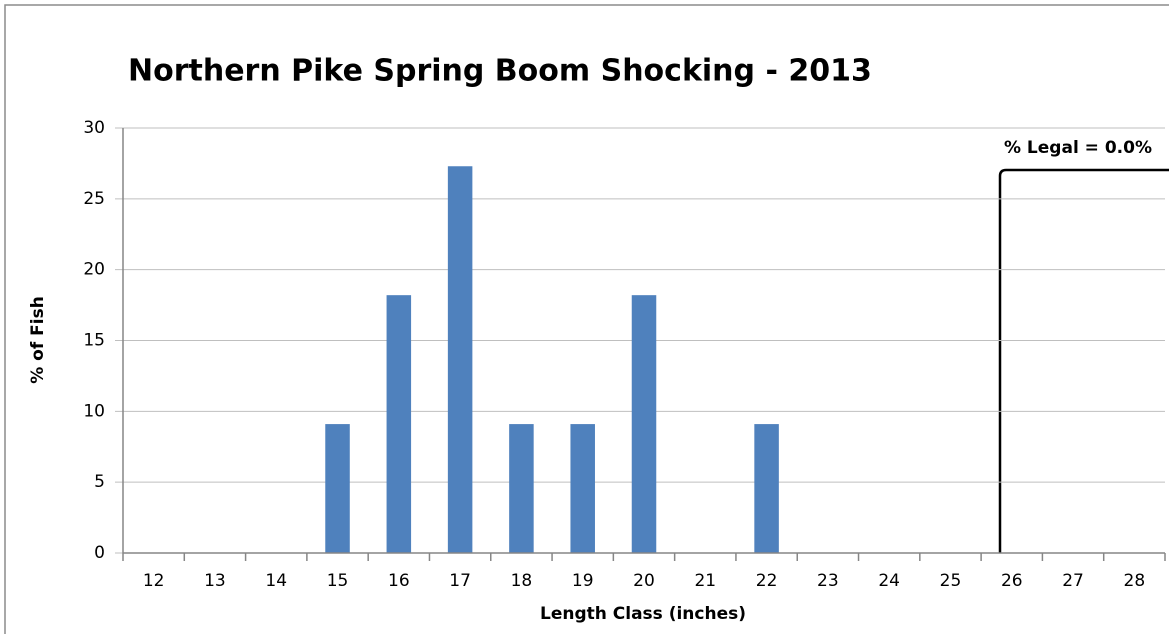 The width and height of the screenshot is (1169, 634). What do you see at coordinates (94, 411) in the screenshot?
I see `y-tick-label: 10` at bounding box center [94, 411].